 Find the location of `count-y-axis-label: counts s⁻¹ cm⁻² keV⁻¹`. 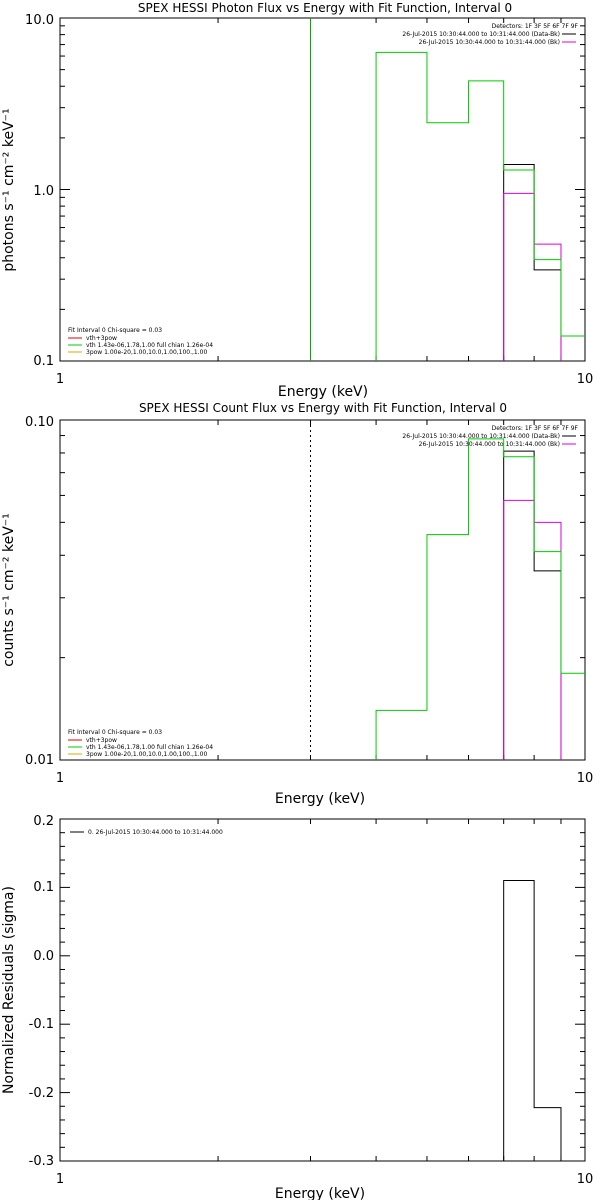

count-y-axis-label: counts s⁻¹ cm⁻² keV⁻¹ is located at coordinates (9, 590).